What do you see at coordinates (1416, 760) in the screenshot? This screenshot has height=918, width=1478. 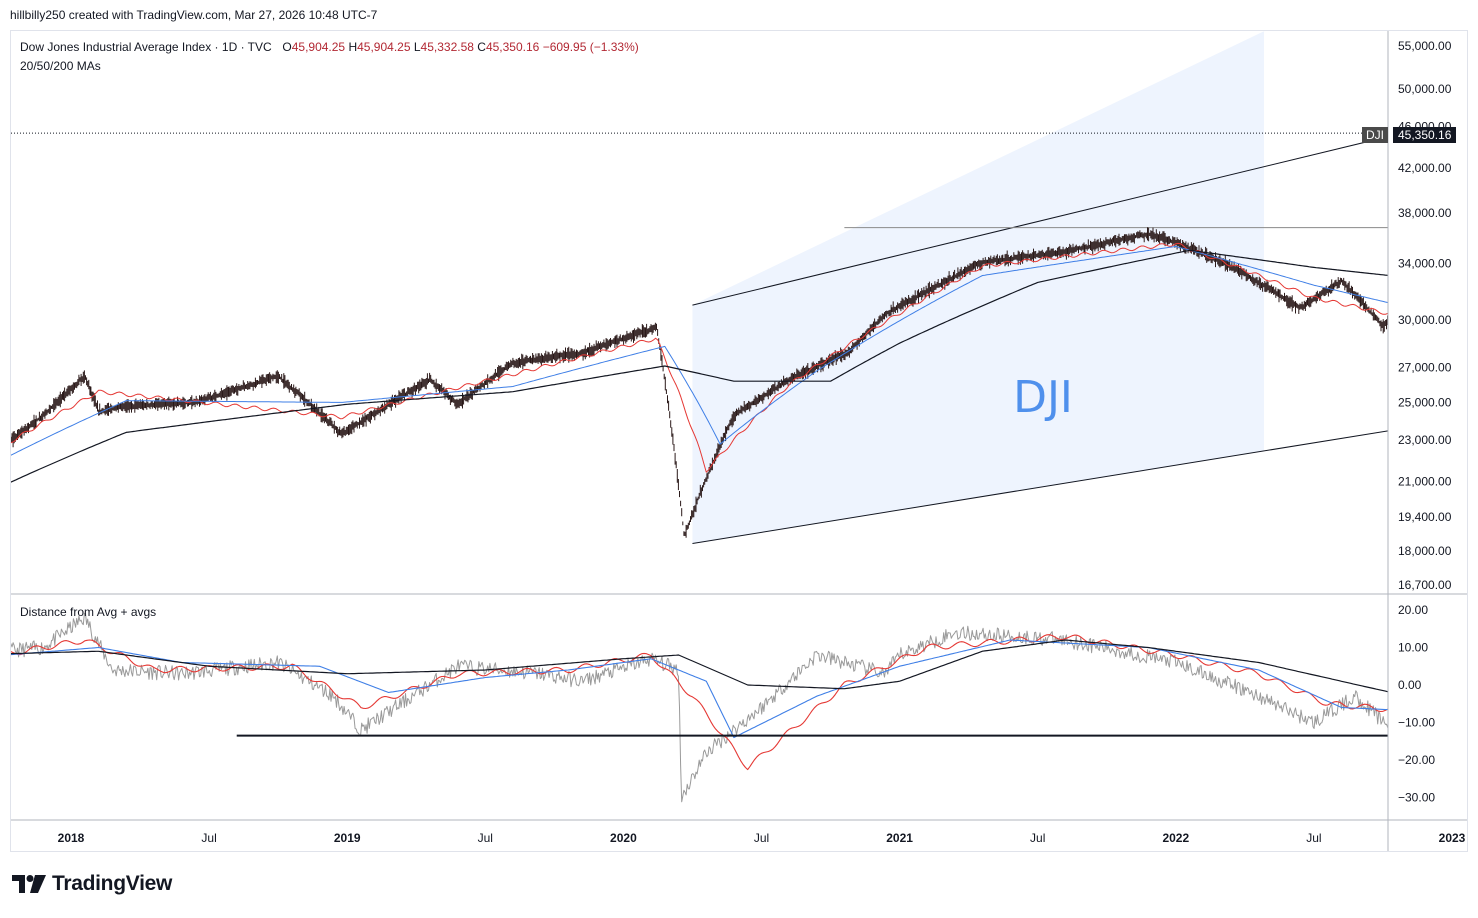 I see `oscillator-tick-label: −20.00` at bounding box center [1416, 760].